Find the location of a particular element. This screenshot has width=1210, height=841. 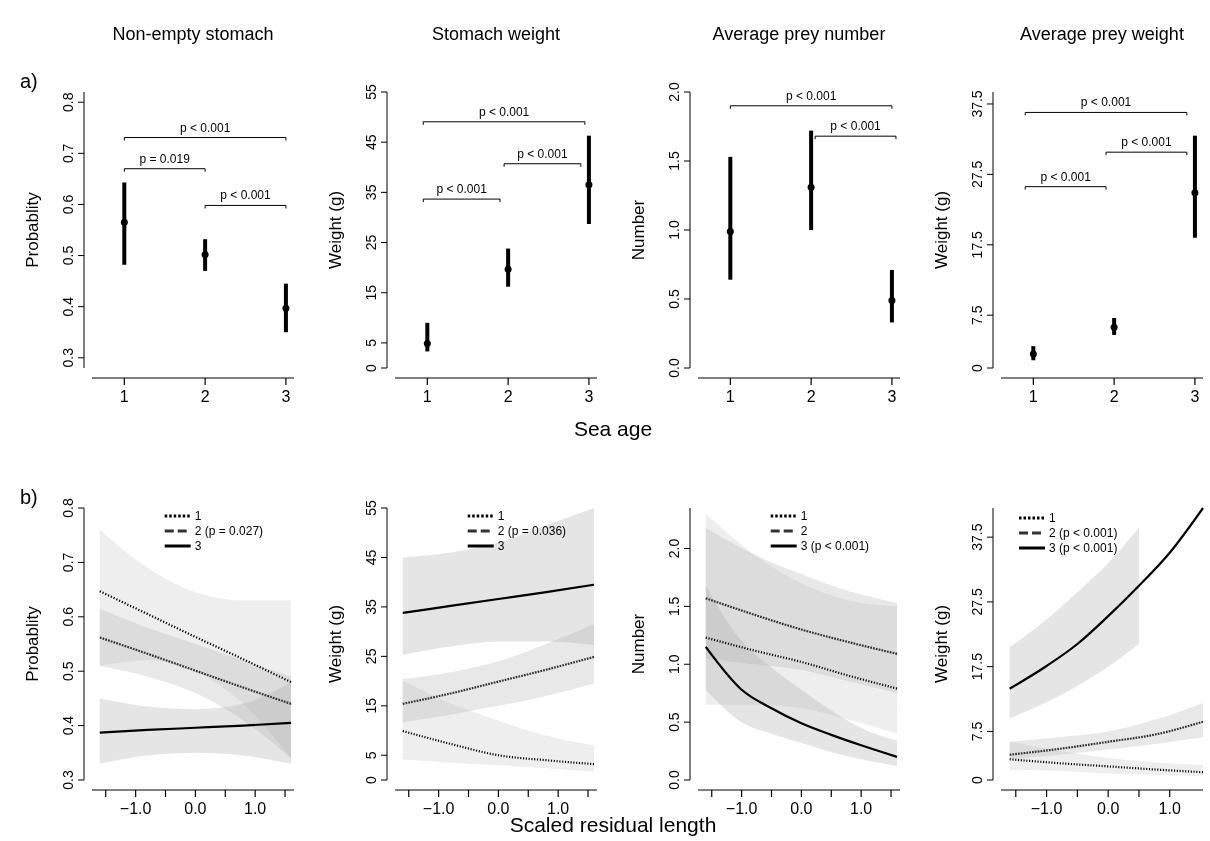

y-tick-label: 1.5 is located at coordinates (674, 161).